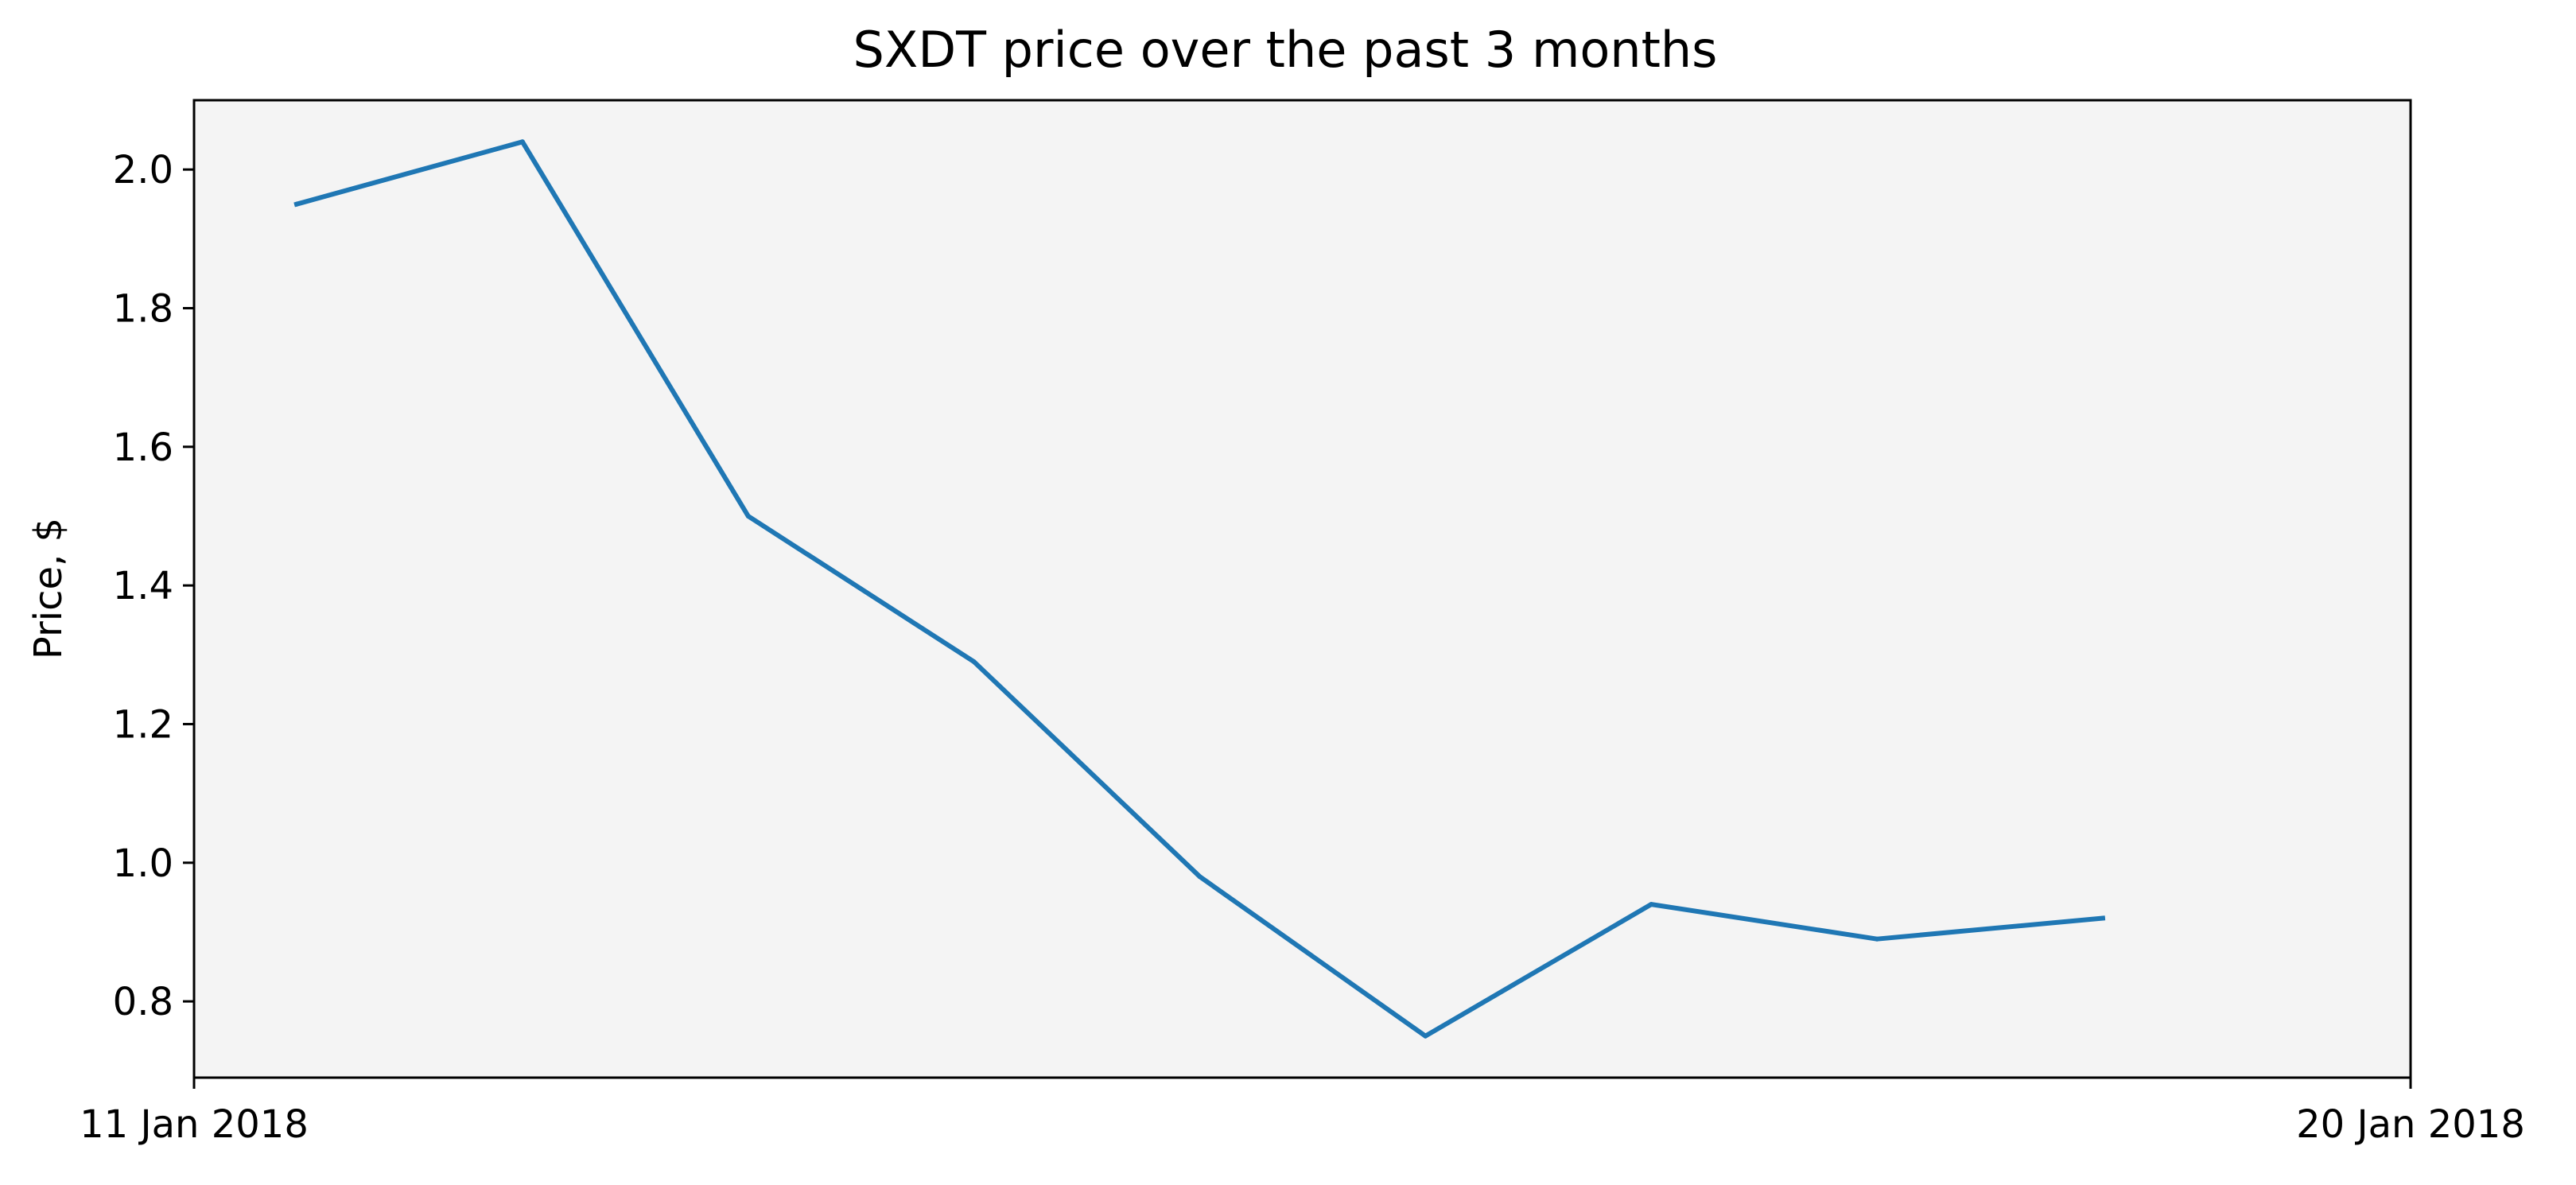 The image size is (2576, 1185). I want to click on y-tick-label: 1.4, so click(143, 586).